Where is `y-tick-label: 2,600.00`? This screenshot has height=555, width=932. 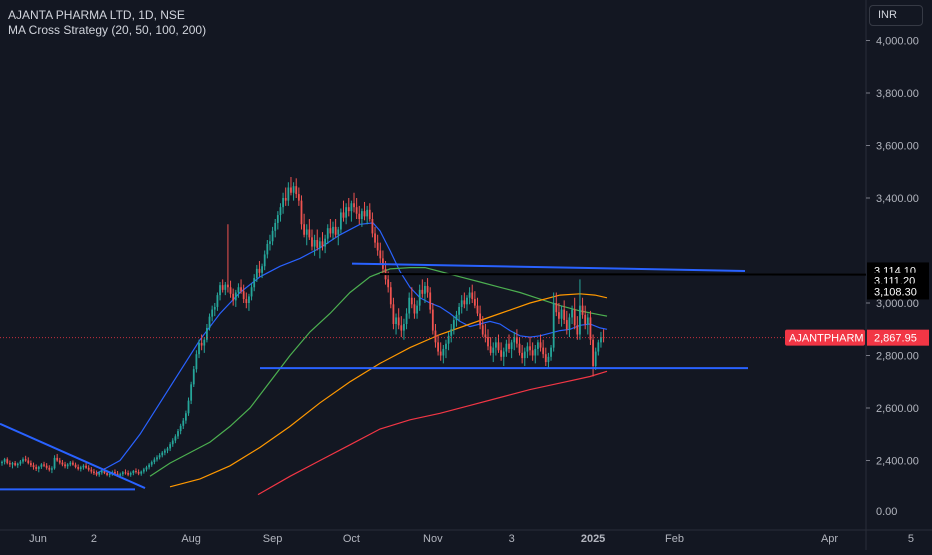 y-tick-label: 2,600.00 is located at coordinates (897, 409).